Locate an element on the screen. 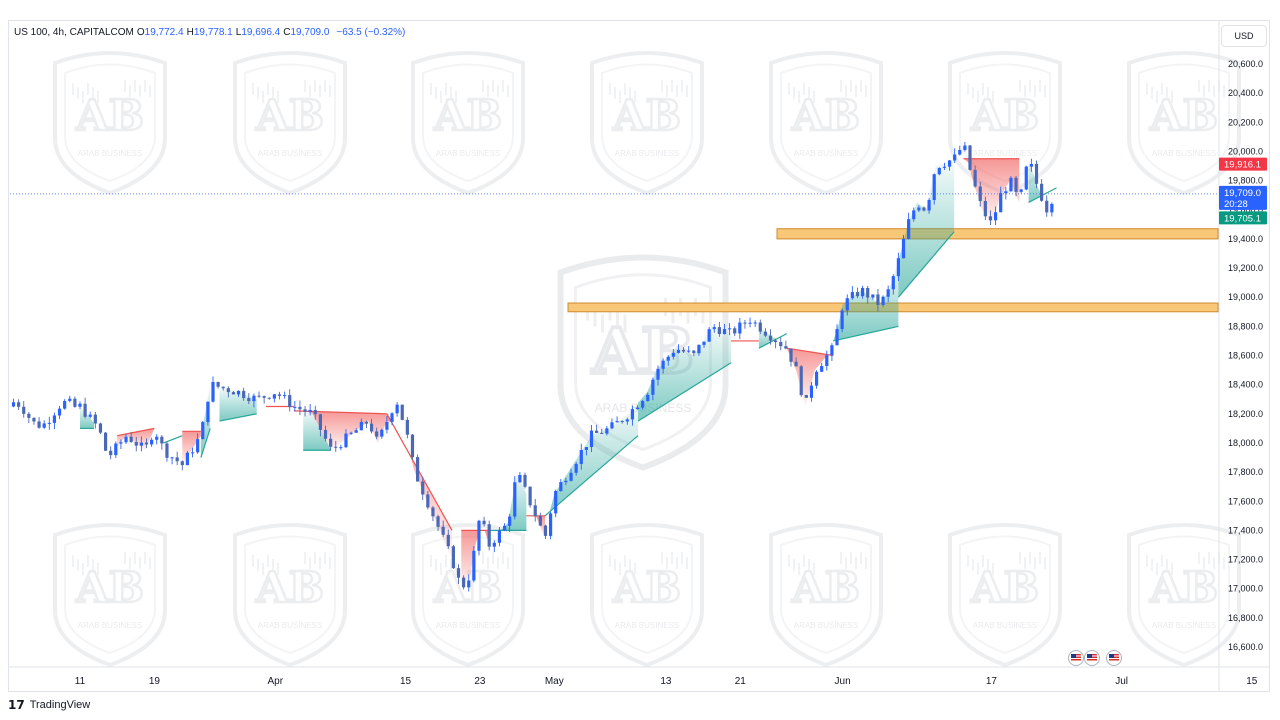 This screenshot has width=1280, height=720. y-tick-label: 18,200.0 is located at coordinates (1245, 414).